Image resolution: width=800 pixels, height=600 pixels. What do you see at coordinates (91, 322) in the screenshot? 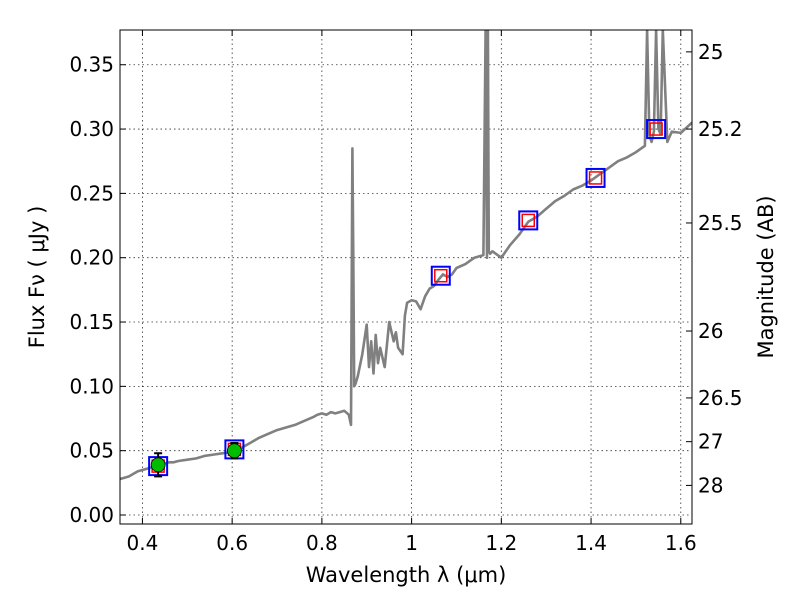
I see `y-tick-label: 0.15` at bounding box center [91, 322].